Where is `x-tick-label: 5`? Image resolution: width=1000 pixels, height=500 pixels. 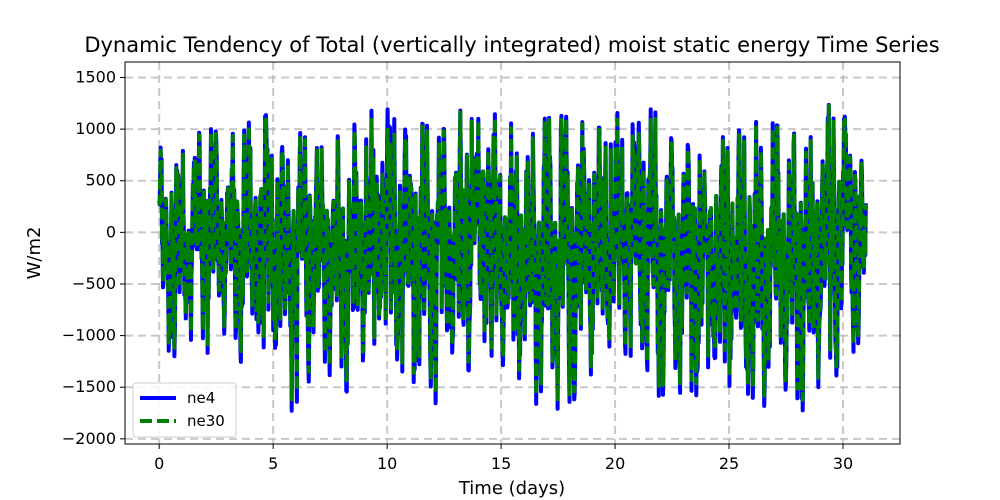 x-tick-label: 5 is located at coordinates (273, 463).